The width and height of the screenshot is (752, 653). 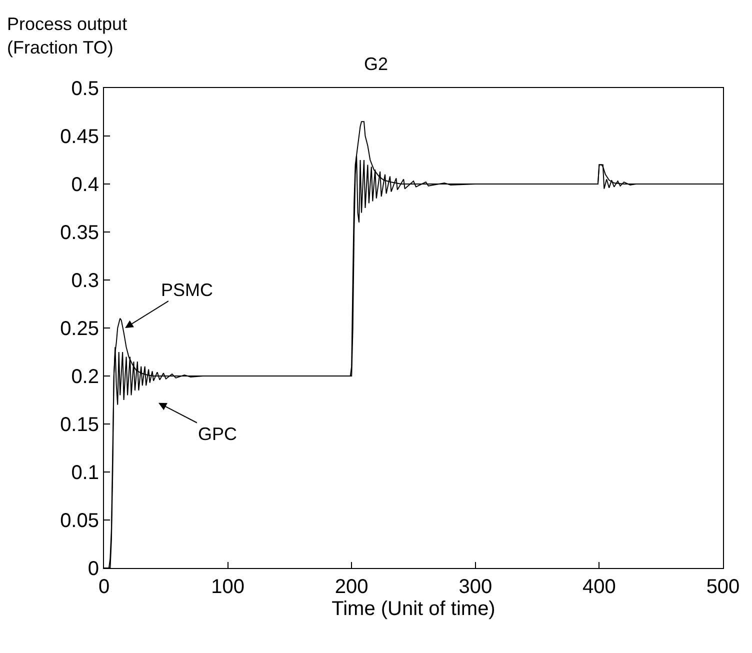 What do you see at coordinates (79, 425) in the screenshot?
I see `y-tick-label: 0.15` at bounding box center [79, 425].